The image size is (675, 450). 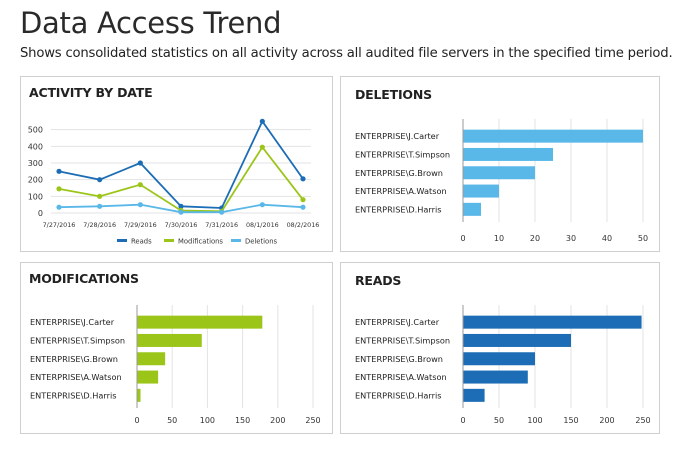 I want to click on x-tick-label: 40, so click(x=607, y=238).